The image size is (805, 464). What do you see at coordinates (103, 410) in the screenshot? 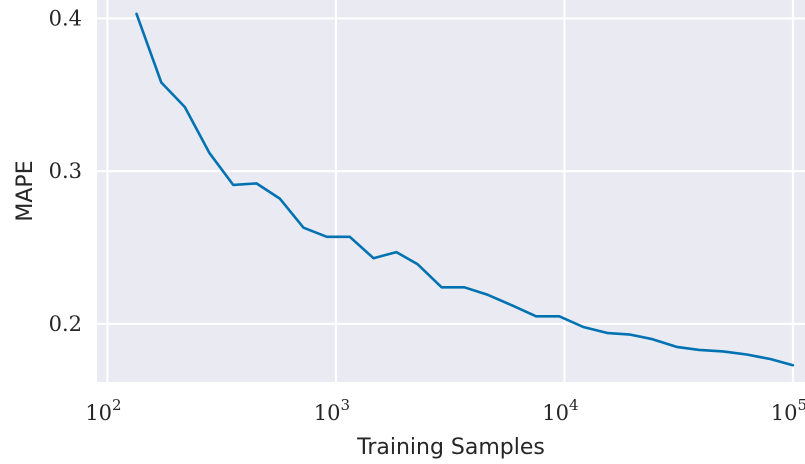
I see `x-tick-label: 10²` at bounding box center [103, 410].